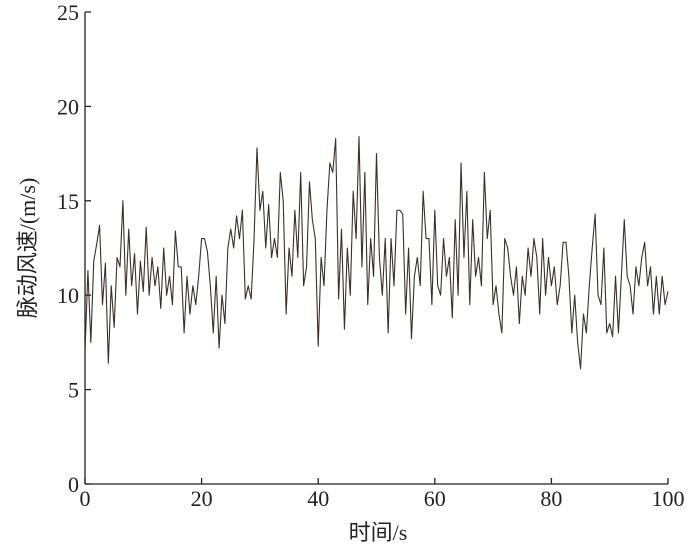  Describe the element at coordinates (85, 498) in the screenshot. I see `x-tick-label: 0` at that location.